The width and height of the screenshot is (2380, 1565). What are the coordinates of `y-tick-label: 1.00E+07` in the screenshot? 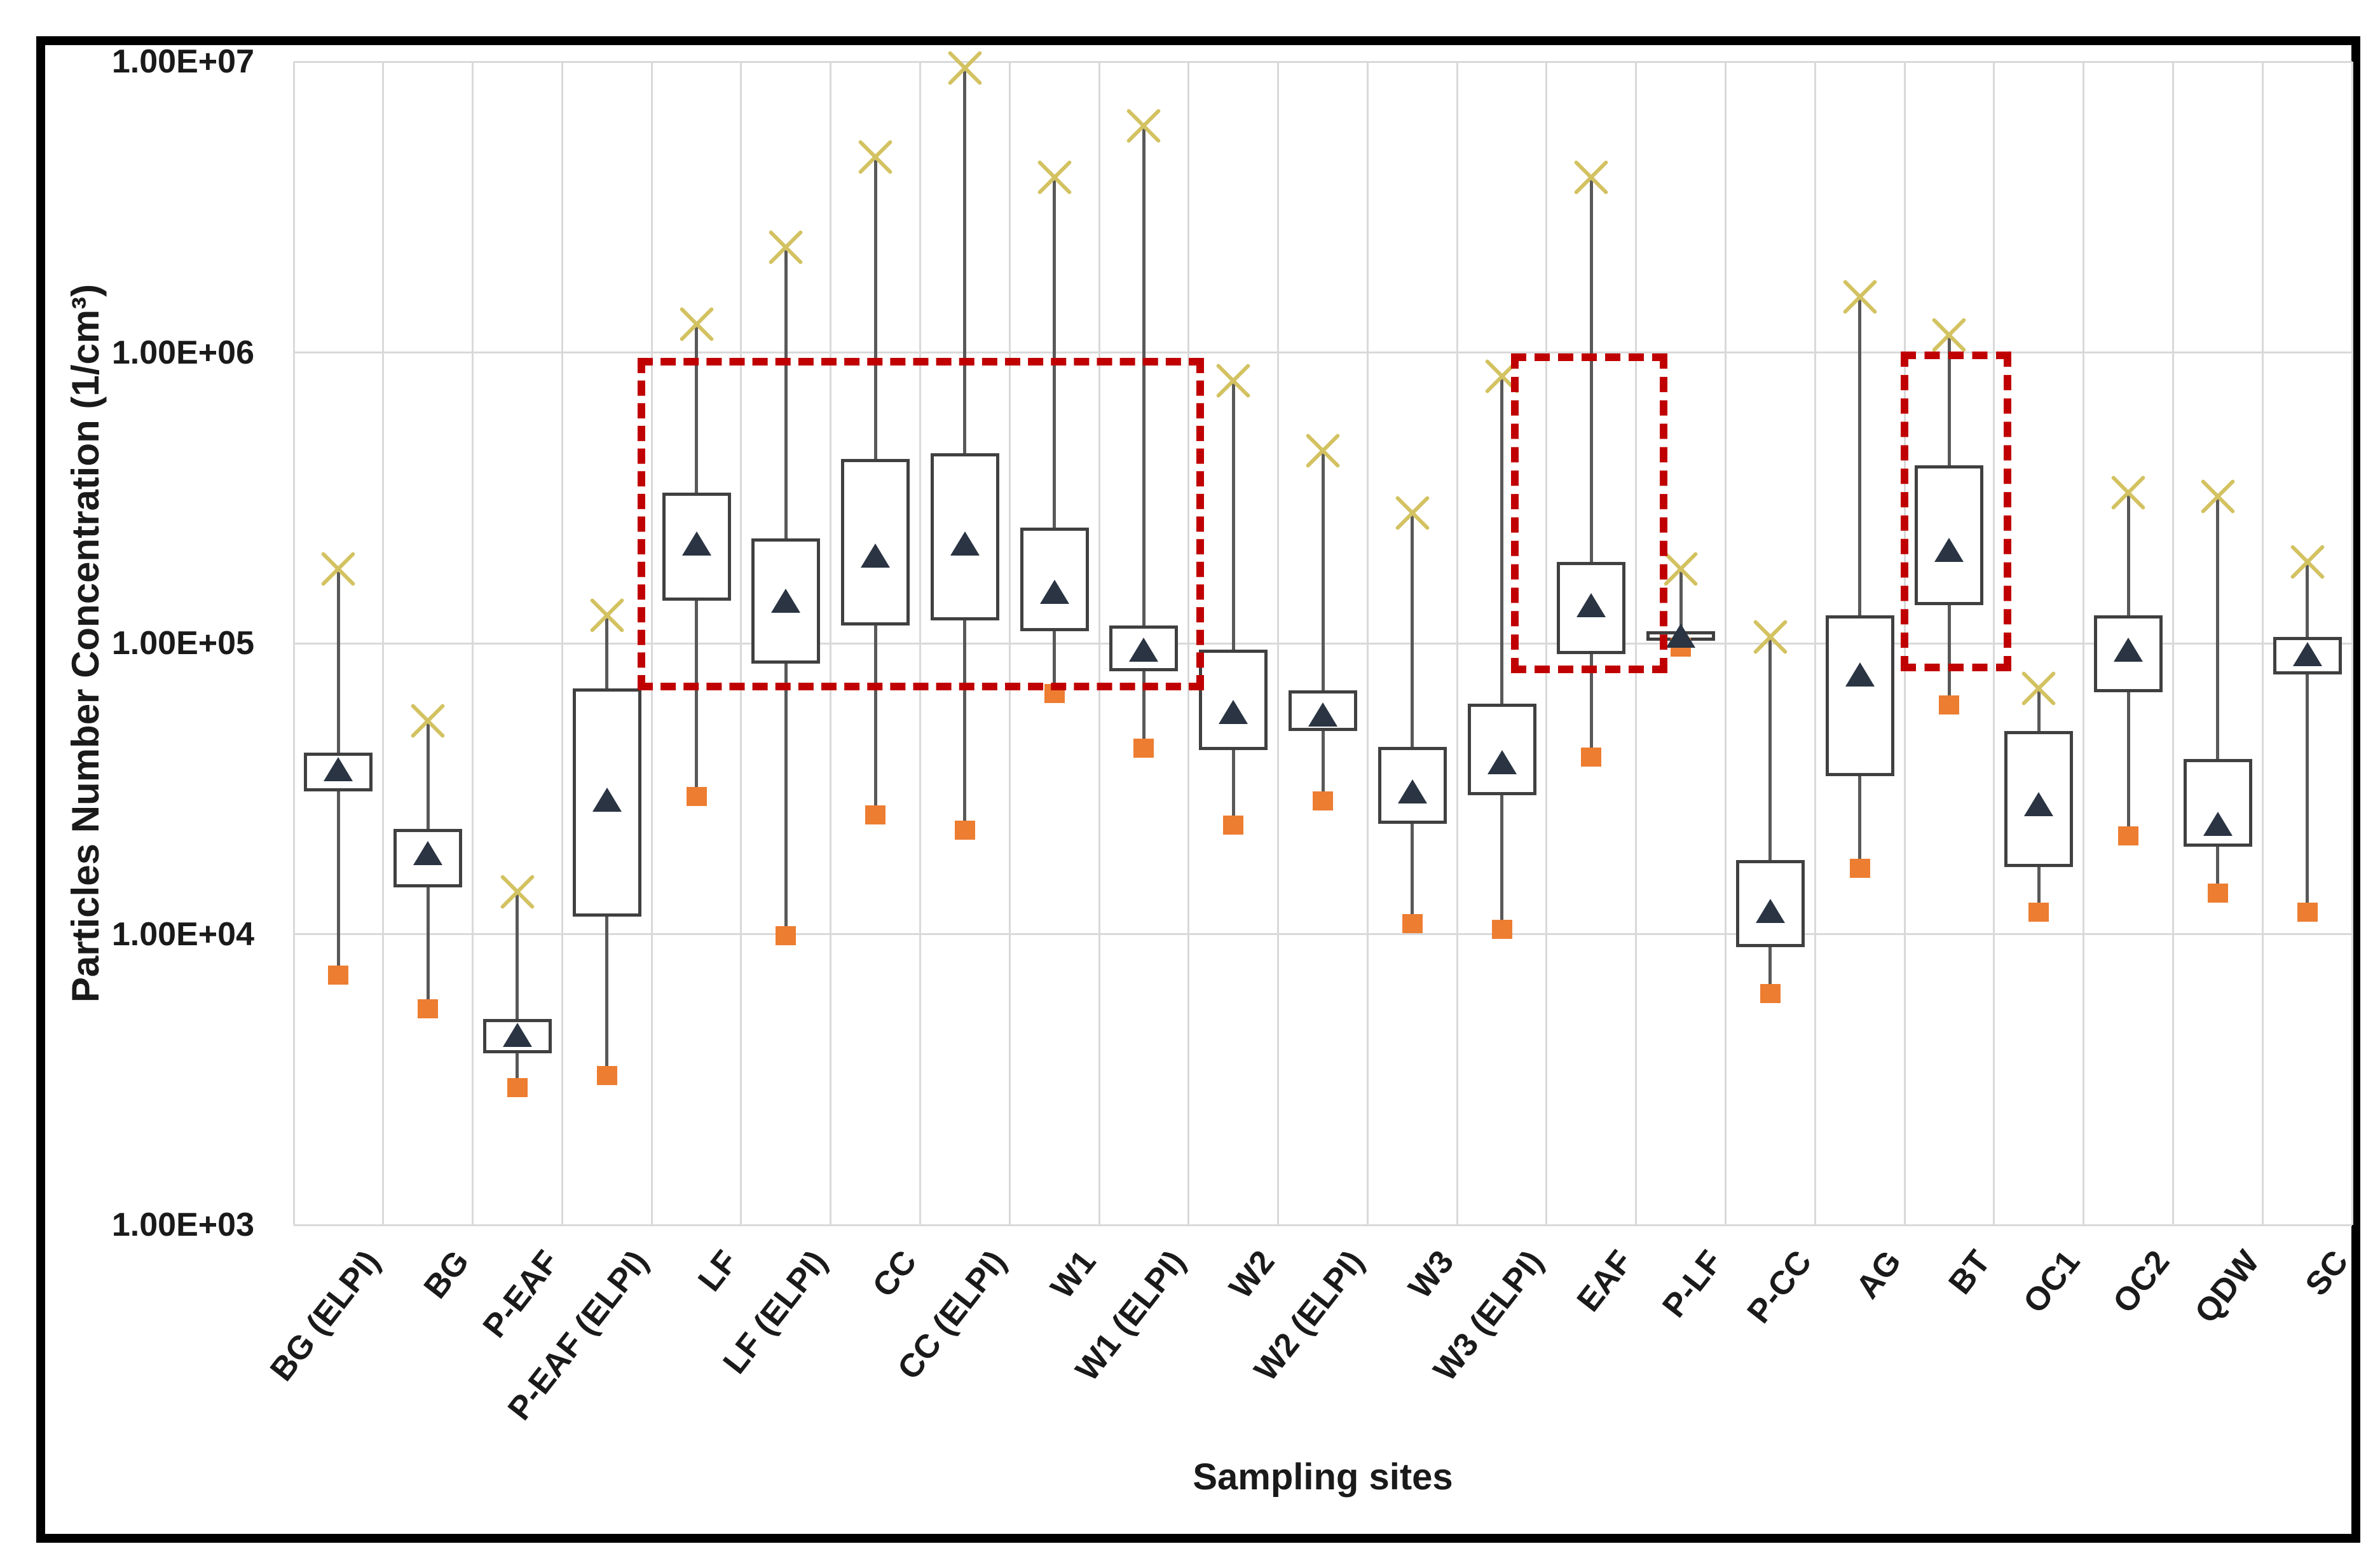 It's located at (182, 61).